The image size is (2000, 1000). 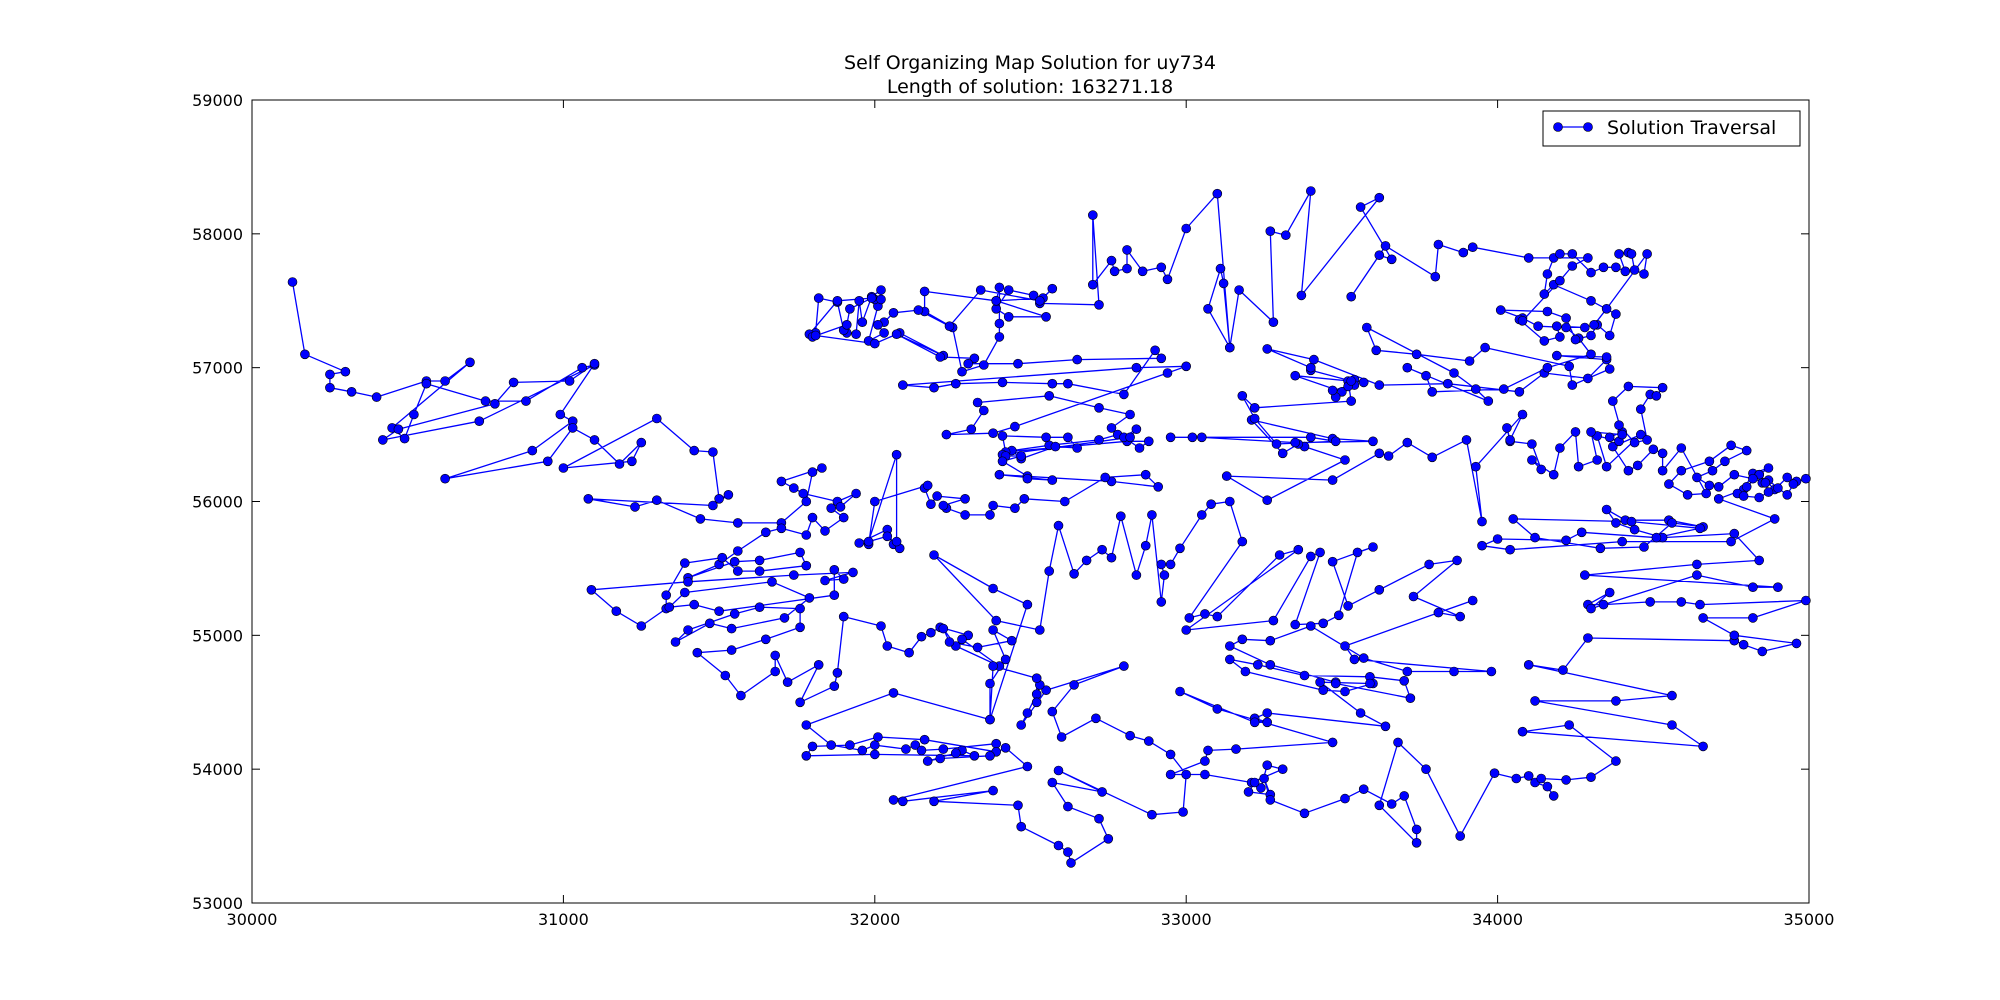 I want to click on y-tick-label: 56000, so click(x=217, y=502).